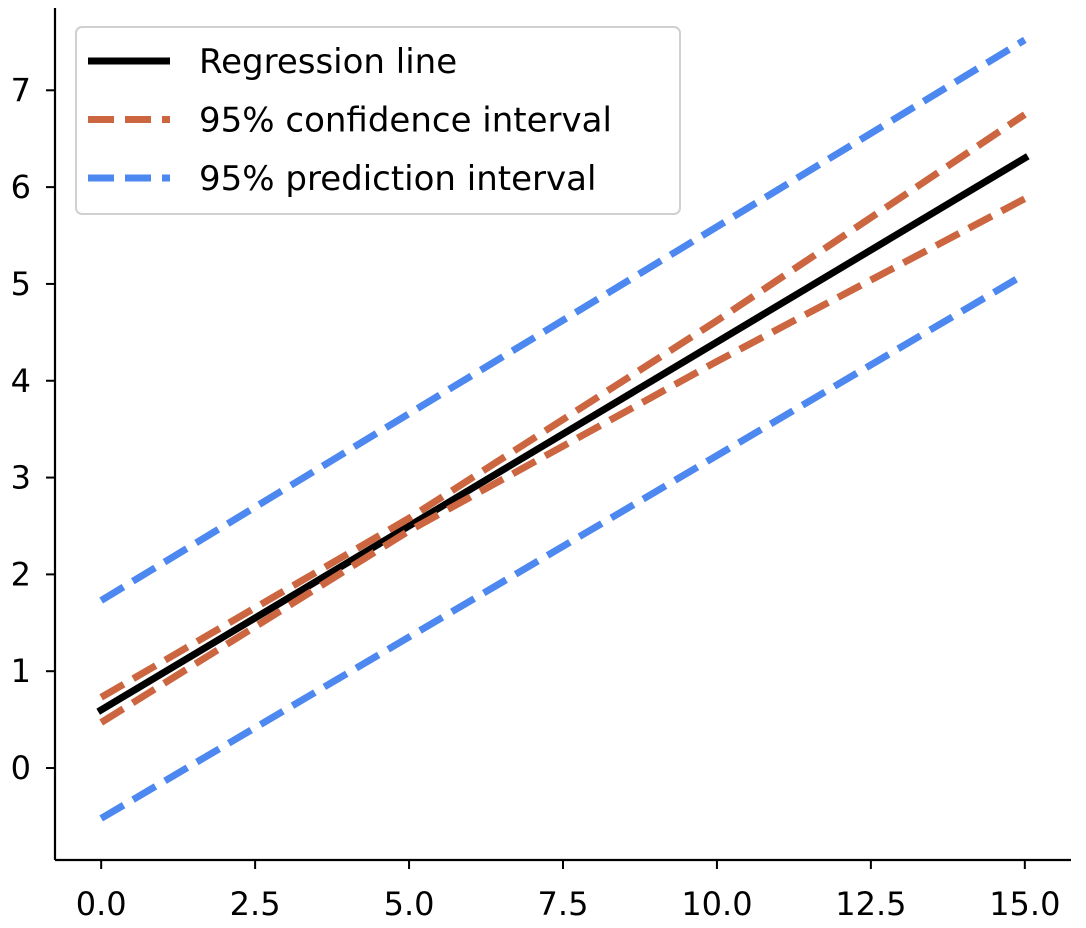 This screenshot has height=928, width=1086. Describe the element at coordinates (255, 904) in the screenshot. I see `x-tick-label: 2.5` at that location.